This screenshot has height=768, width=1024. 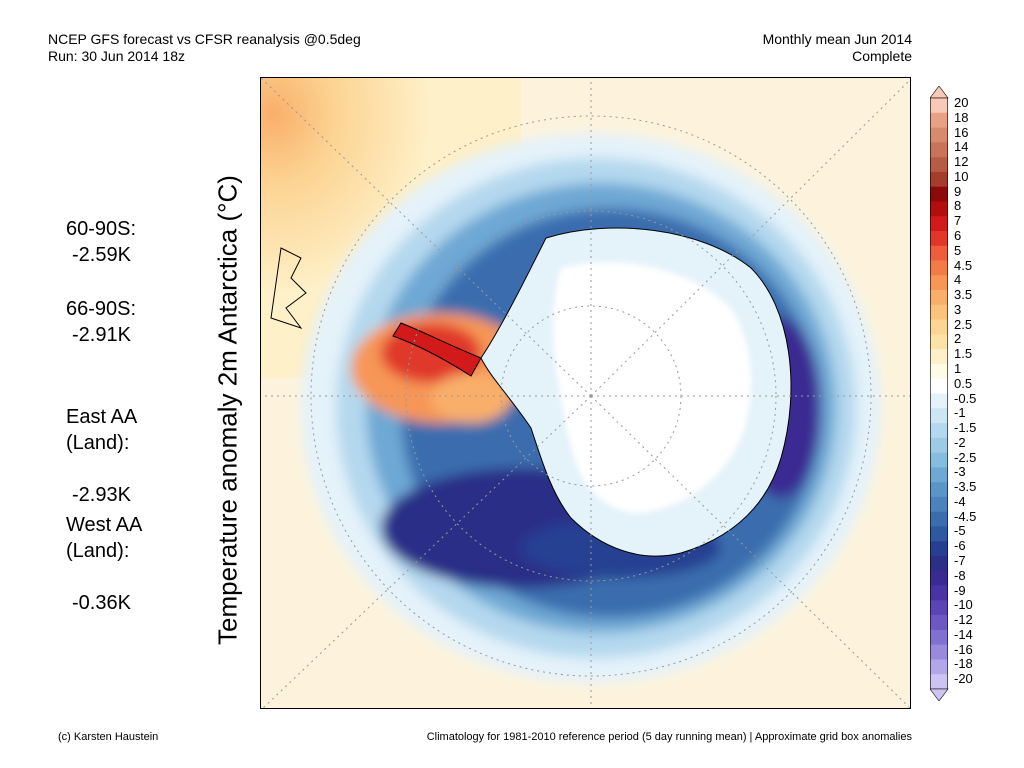 What do you see at coordinates (227, 410) in the screenshot?
I see `map-ylabel: Temperature anomaly 2m Antarctica (°C)` at bounding box center [227, 410].